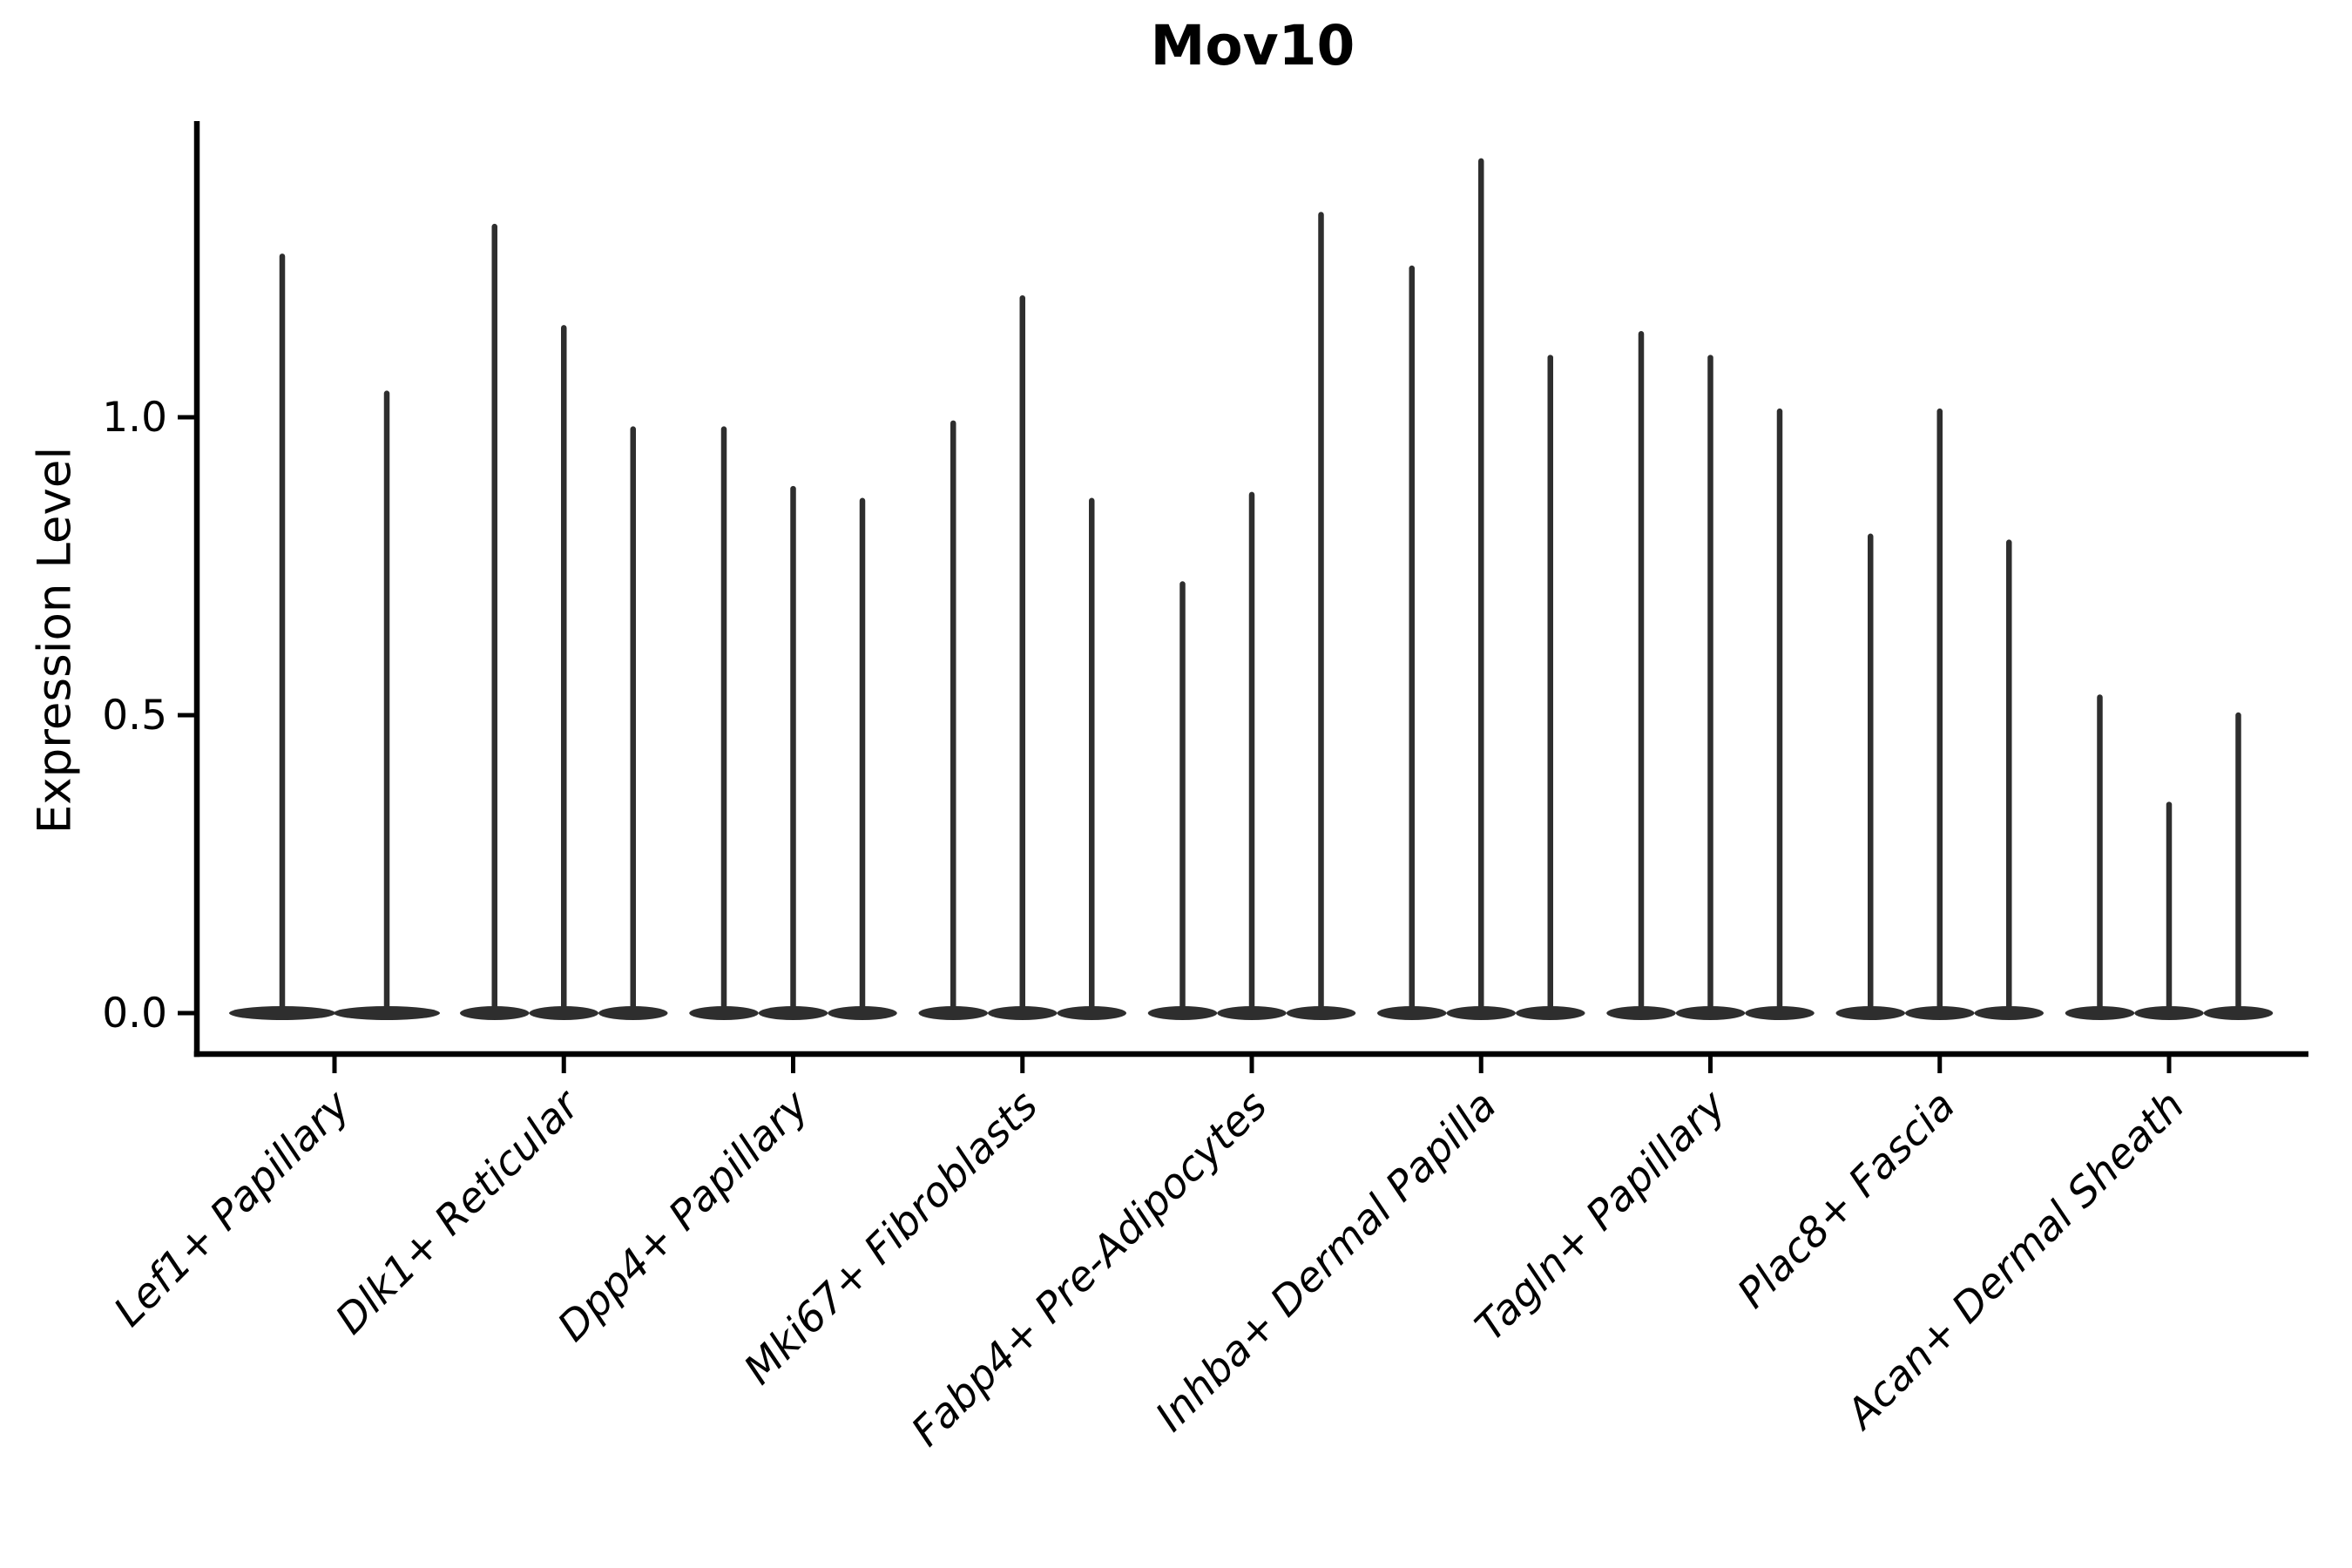  What do you see at coordinates (134, 1014) in the screenshot?
I see `y-tick-label: 0.0` at bounding box center [134, 1014].